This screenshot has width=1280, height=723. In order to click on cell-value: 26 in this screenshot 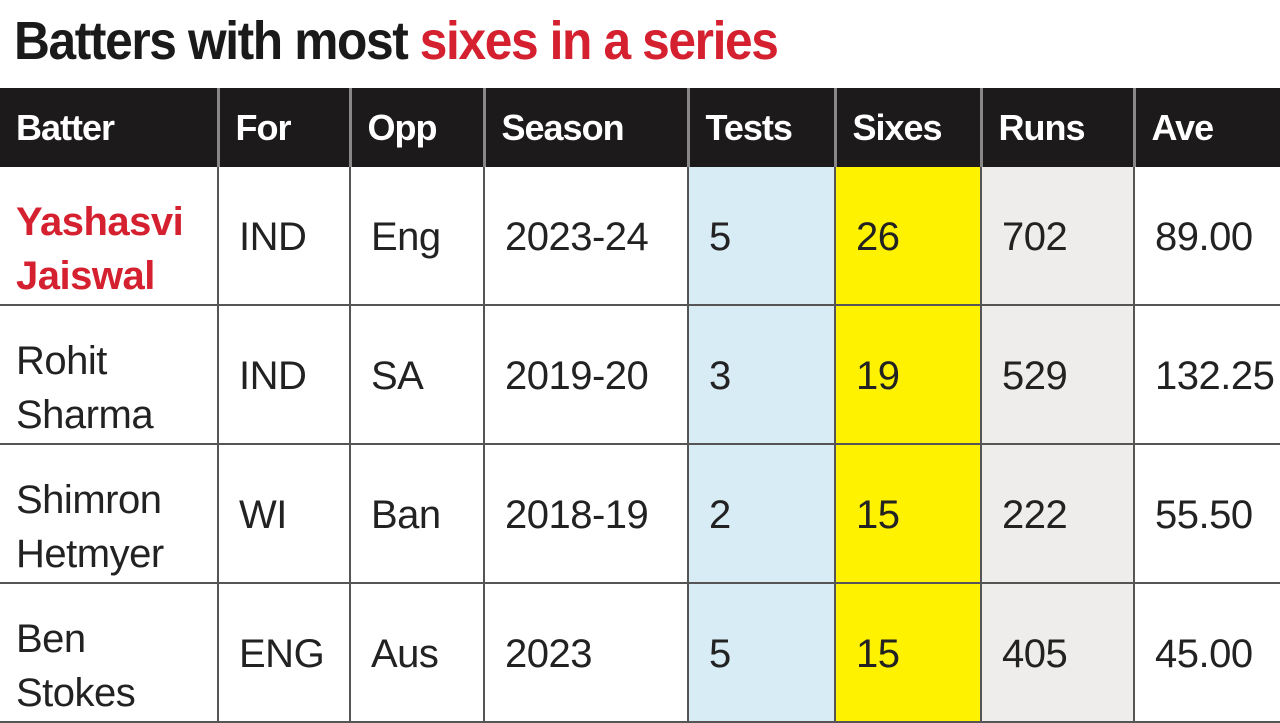, I will do `click(878, 237)`.